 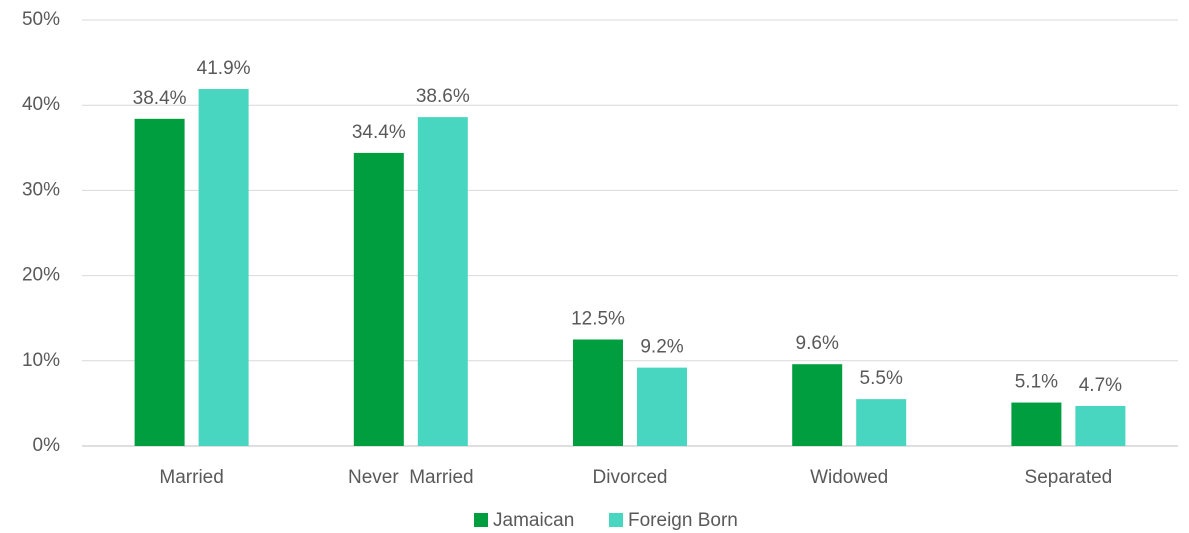 I want to click on data-label: 9.6%, so click(x=817, y=343).